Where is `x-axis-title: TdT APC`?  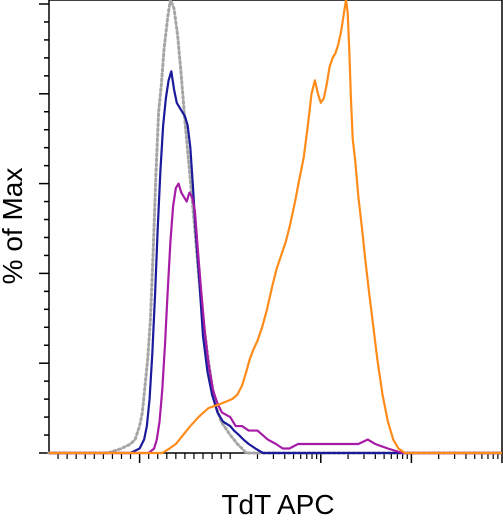
x-axis-title: TdT APC is located at coordinates (277, 504).